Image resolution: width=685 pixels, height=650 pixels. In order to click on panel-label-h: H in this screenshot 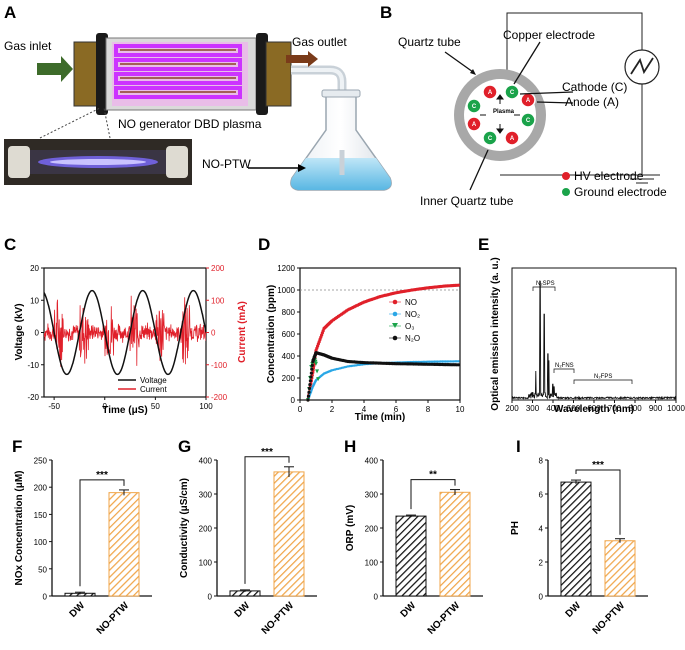, I will do `click(350, 446)`.